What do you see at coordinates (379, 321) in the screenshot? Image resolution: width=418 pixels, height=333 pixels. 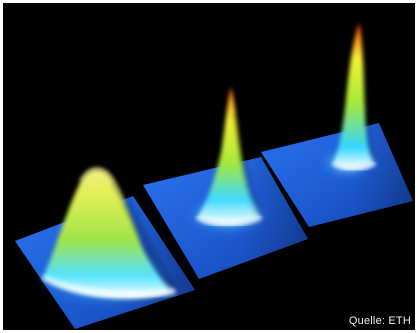 I see `image-credit: Quelle: ETH` at bounding box center [379, 321].